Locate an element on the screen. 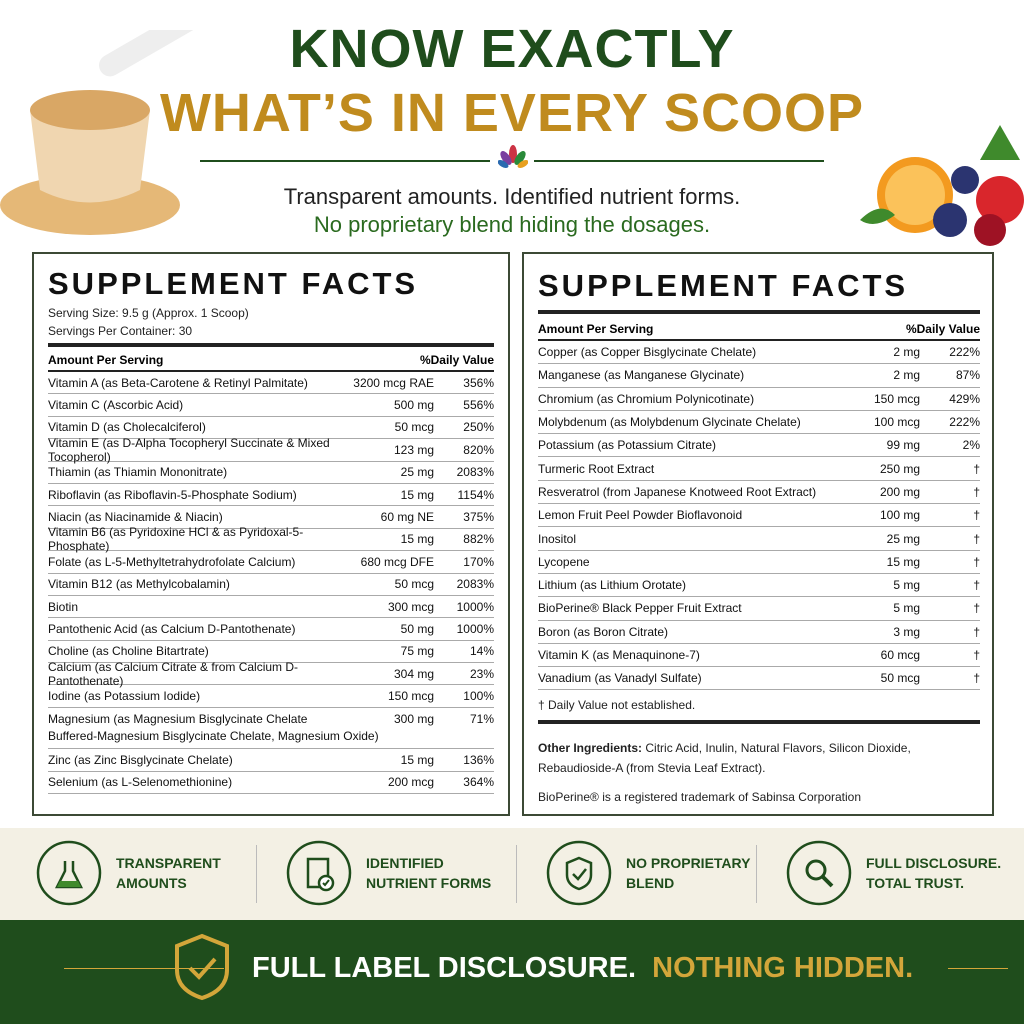 The width and height of the screenshot is (1024, 1024). feature-line: TRANSPARENT is located at coordinates (168, 863).